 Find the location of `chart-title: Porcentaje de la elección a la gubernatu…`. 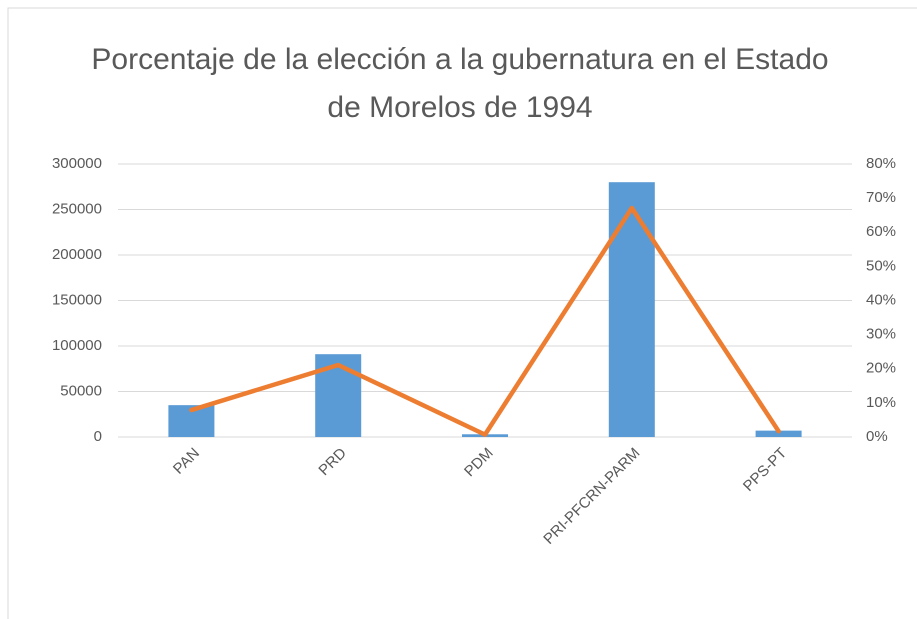

chart-title: Porcentaje de la elección a la gubernatu… is located at coordinates (460, 83).